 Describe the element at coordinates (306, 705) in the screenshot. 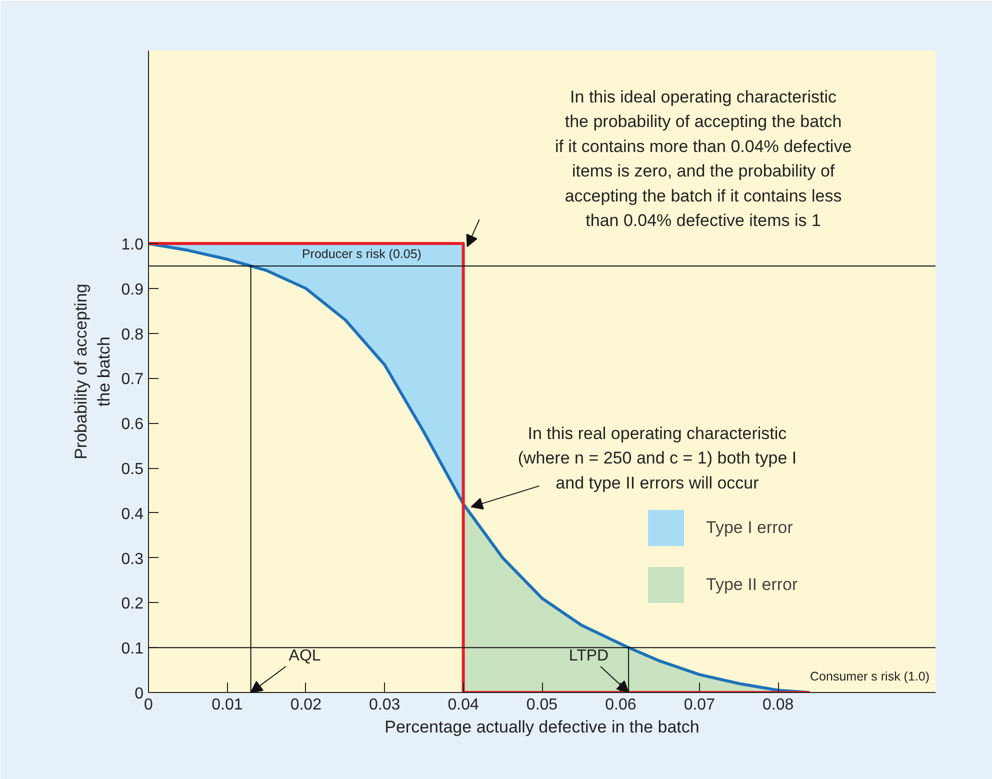

I see `x-tick-label: 0.02` at that location.